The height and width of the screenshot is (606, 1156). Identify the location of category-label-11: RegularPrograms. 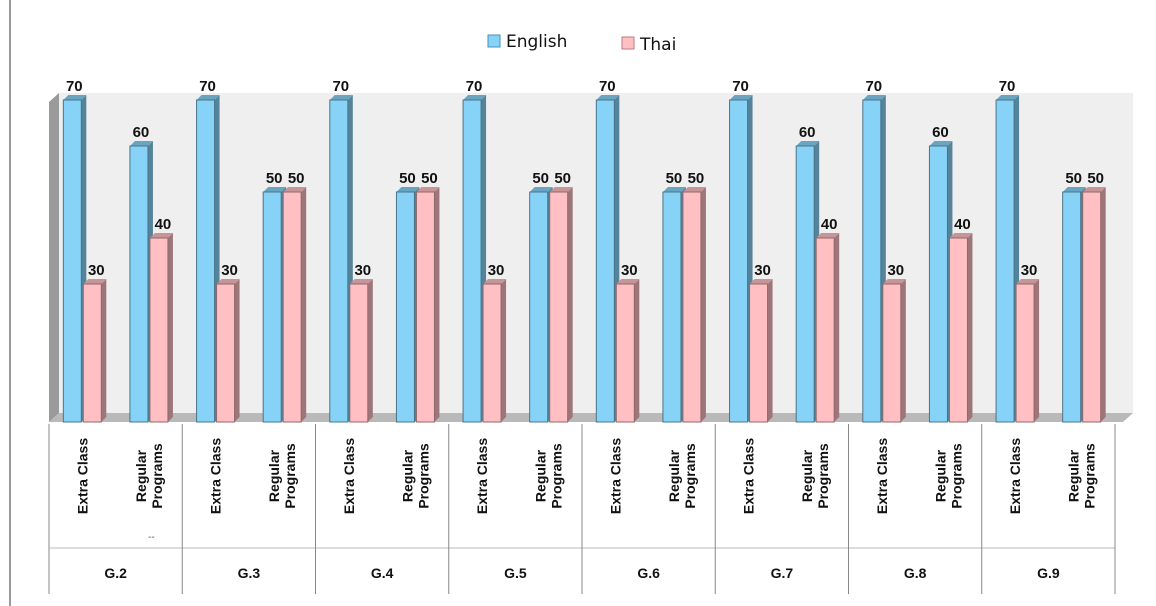
(815, 476).